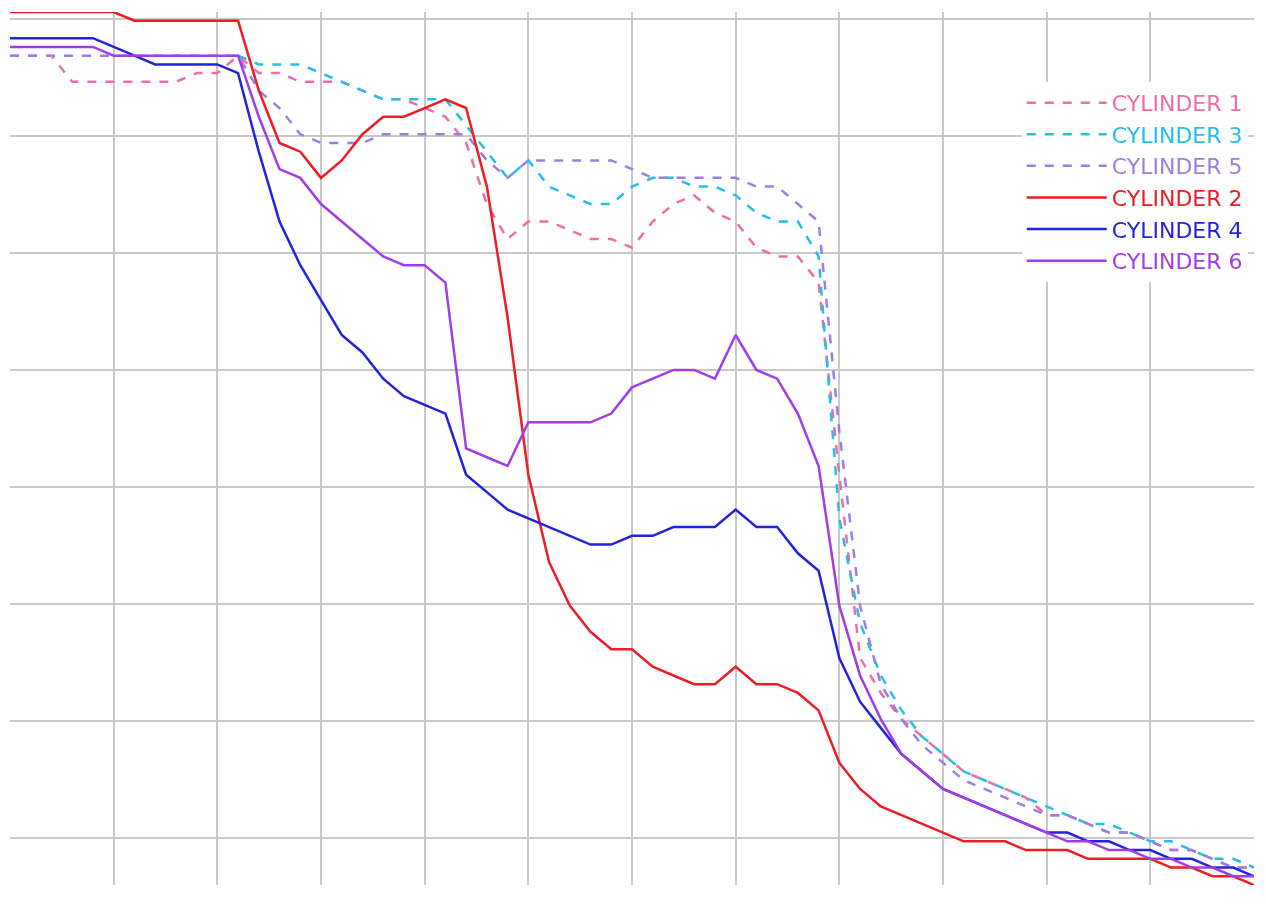 The height and width of the screenshot is (907, 1266). What do you see at coordinates (1177, 199) in the screenshot?
I see `legend-label: CYLINDER 2` at bounding box center [1177, 199].